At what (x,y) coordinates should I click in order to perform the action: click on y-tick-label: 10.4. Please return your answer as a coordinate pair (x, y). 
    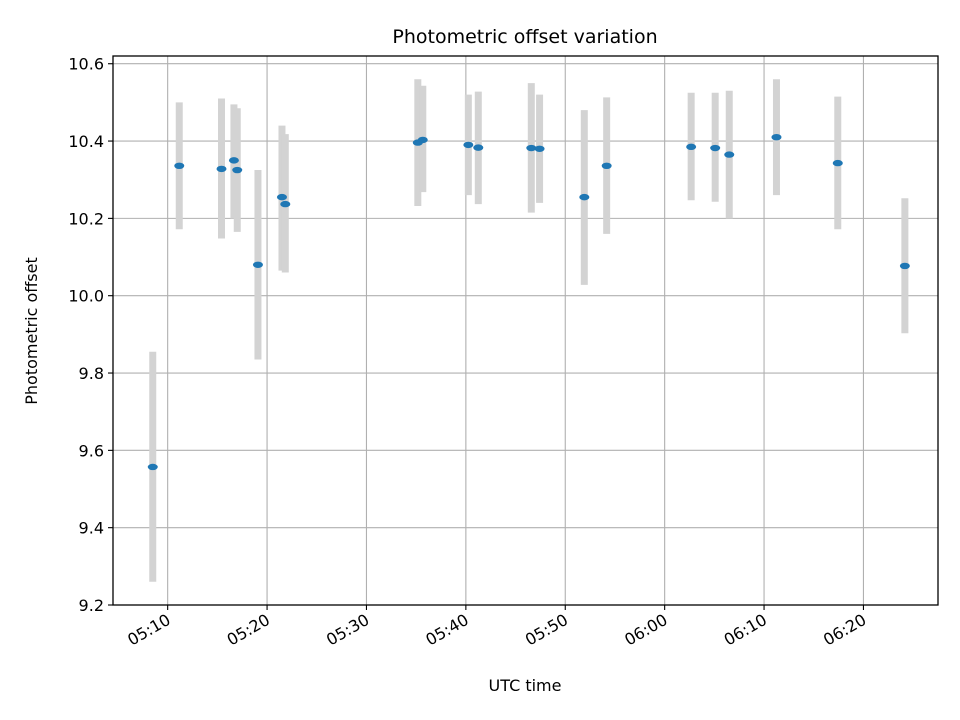
    Looking at the image, I should click on (86, 141).